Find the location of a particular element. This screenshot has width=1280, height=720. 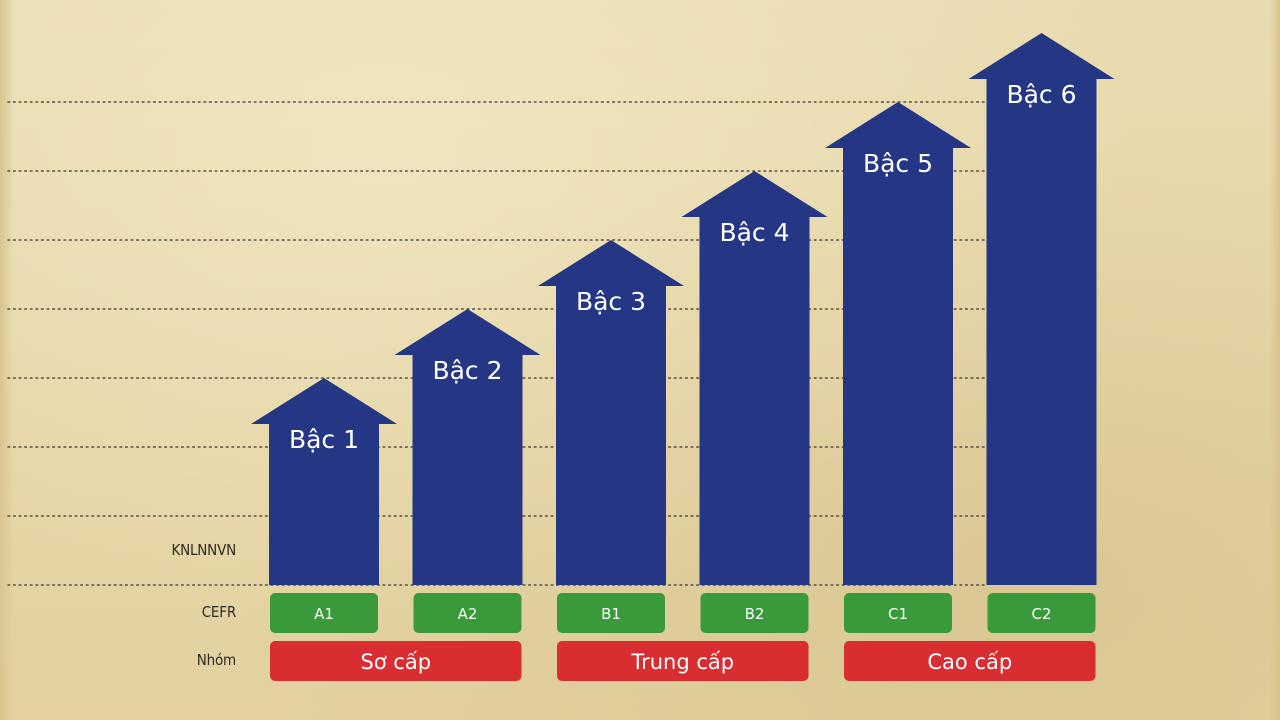

group-label: Sơ cấp is located at coordinates (395, 662).